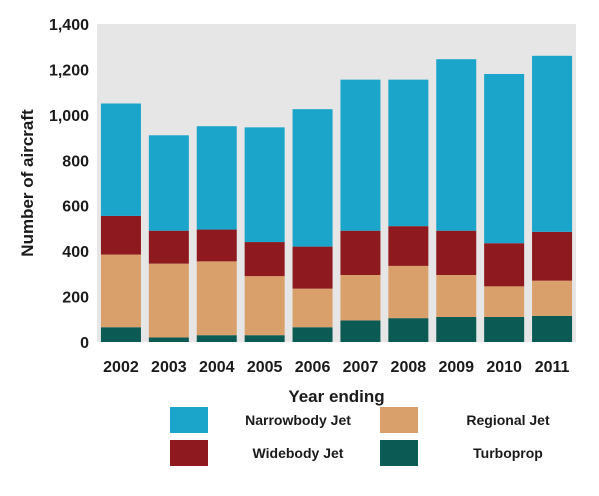 The width and height of the screenshot is (599, 496). What do you see at coordinates (552, 367) in the screenshot?
I see `x-tick-label: 2011` at bounding box center [552, 367].